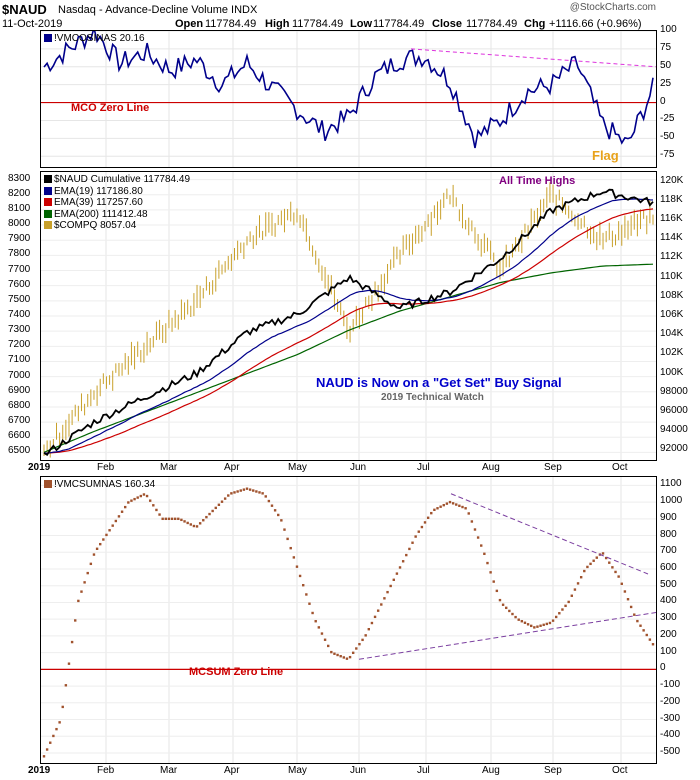 The height and width of the screenshot is (780, 700). Describe the element at coordinates (668, 551) in the screenshot. I see `mcsum-y-tick: 700` at that location.